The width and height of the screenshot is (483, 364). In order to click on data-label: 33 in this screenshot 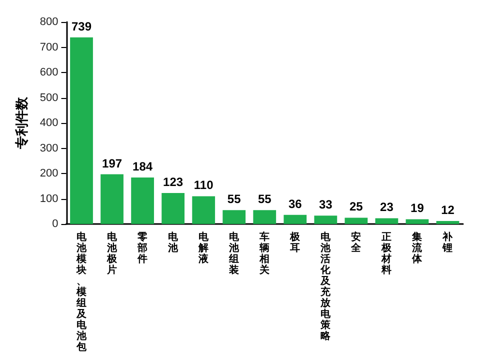, I will do `click(325, 205)`.